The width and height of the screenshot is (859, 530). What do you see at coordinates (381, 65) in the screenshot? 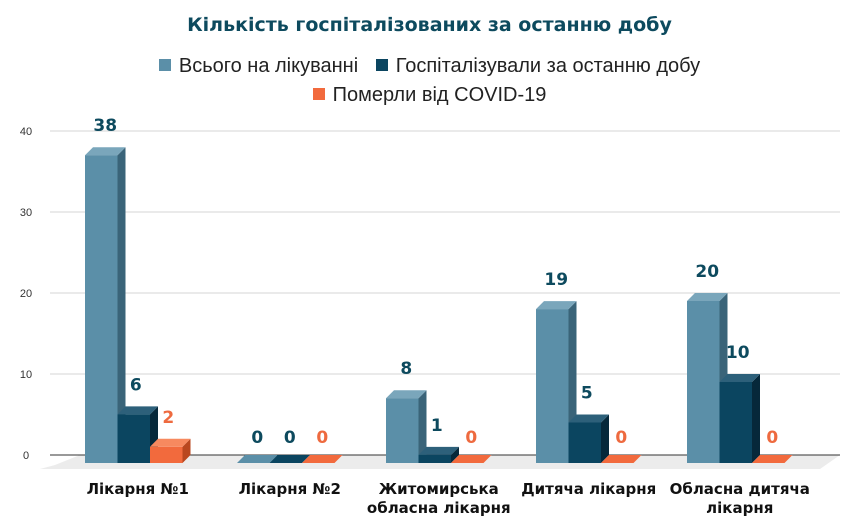
I see `legend-swatch-hospitalized` at bounding box center [381, 65].